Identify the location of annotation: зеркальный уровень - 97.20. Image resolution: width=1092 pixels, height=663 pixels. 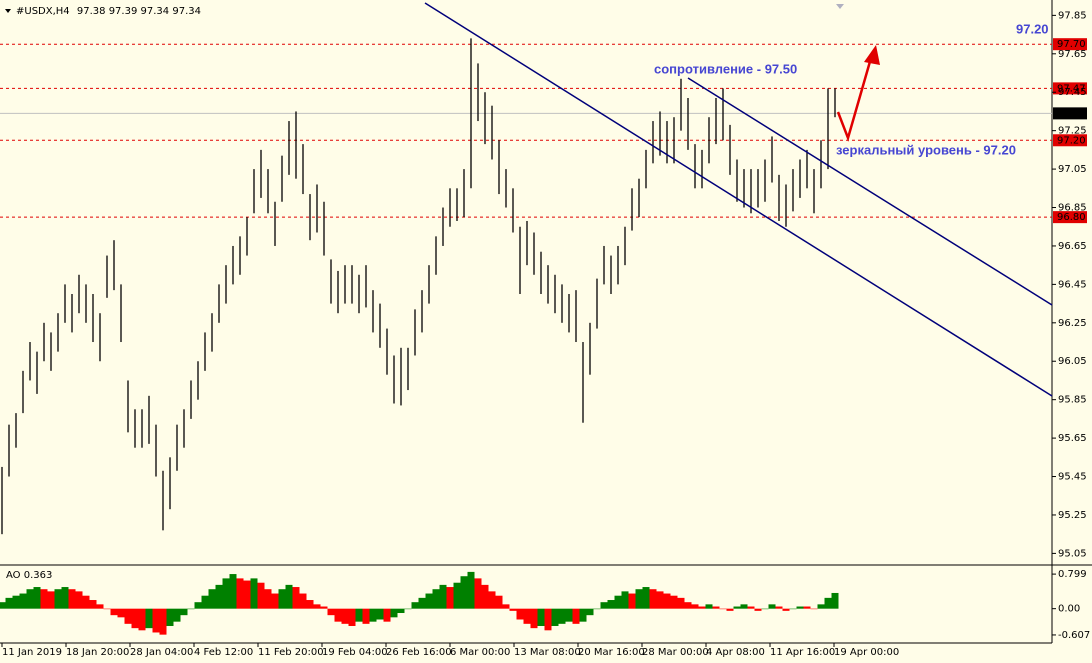
(926, 149).